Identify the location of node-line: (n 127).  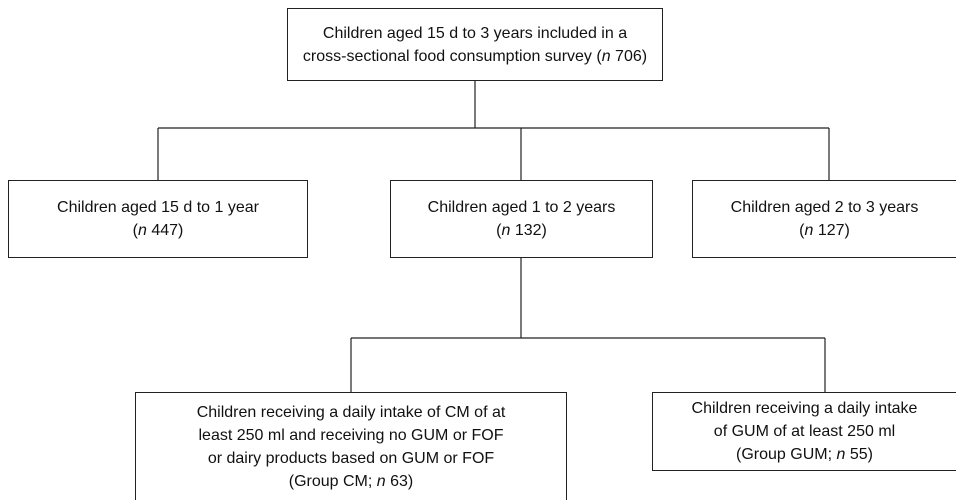
(824, 230).